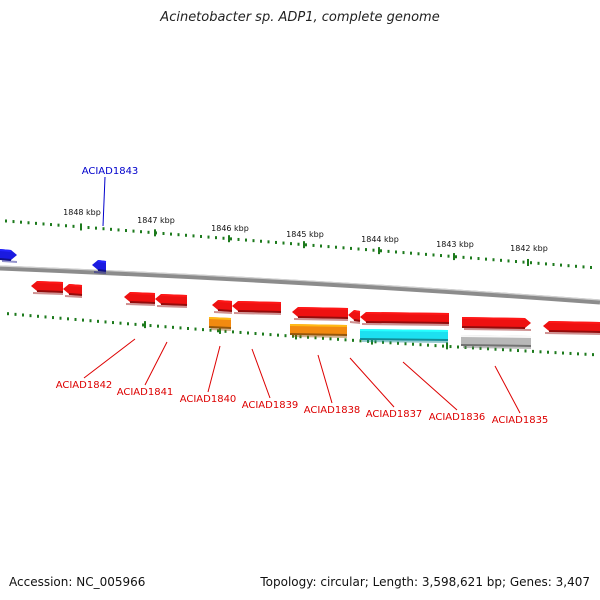  What do you see at coordinates (99, 267) in the screenshot?
I see `gene-arrow-aciad1843` at bounding box center [99, 267].